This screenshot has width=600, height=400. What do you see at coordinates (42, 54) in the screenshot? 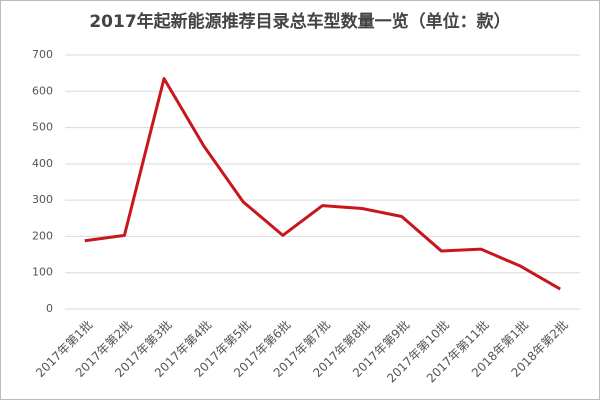
I see `y-tick-label: 700` at bounding box center [42, 54].